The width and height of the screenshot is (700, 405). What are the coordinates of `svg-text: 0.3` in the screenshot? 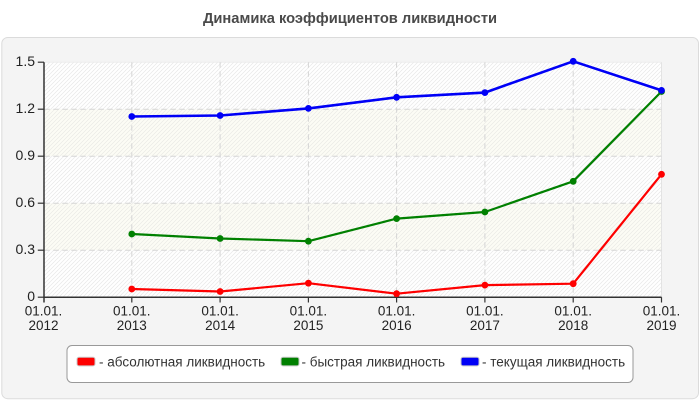 It's located at (26, 249).